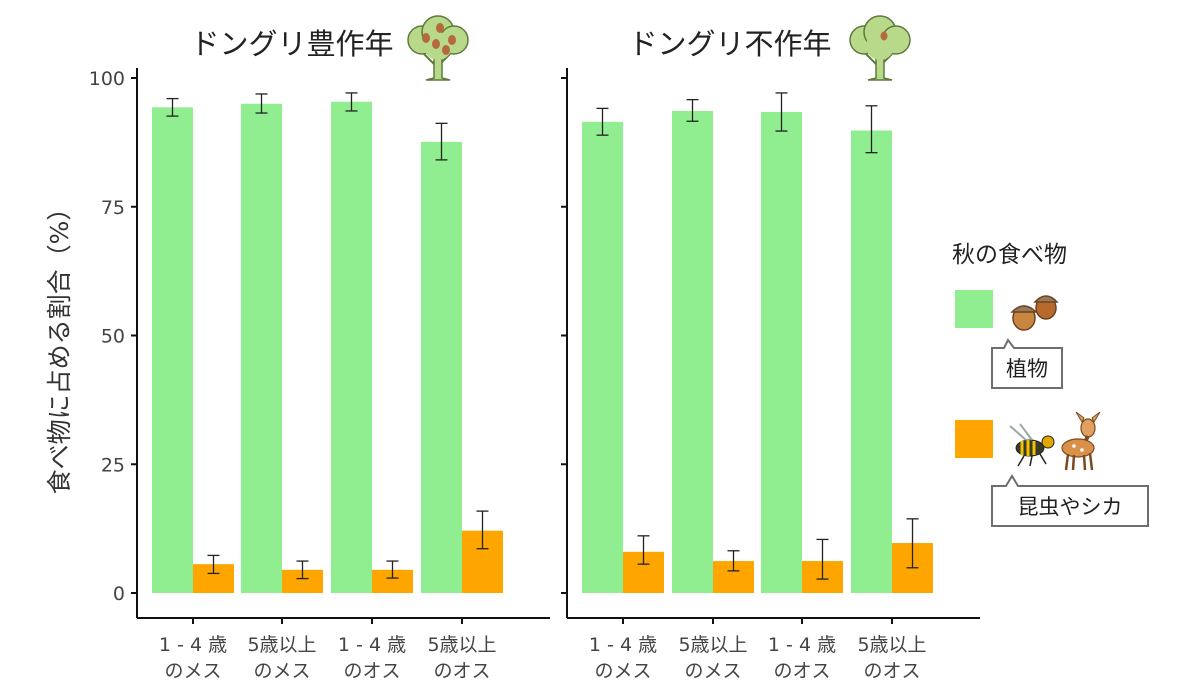  I want to click on legend-label-plants: 植物, so click(1027, 369).